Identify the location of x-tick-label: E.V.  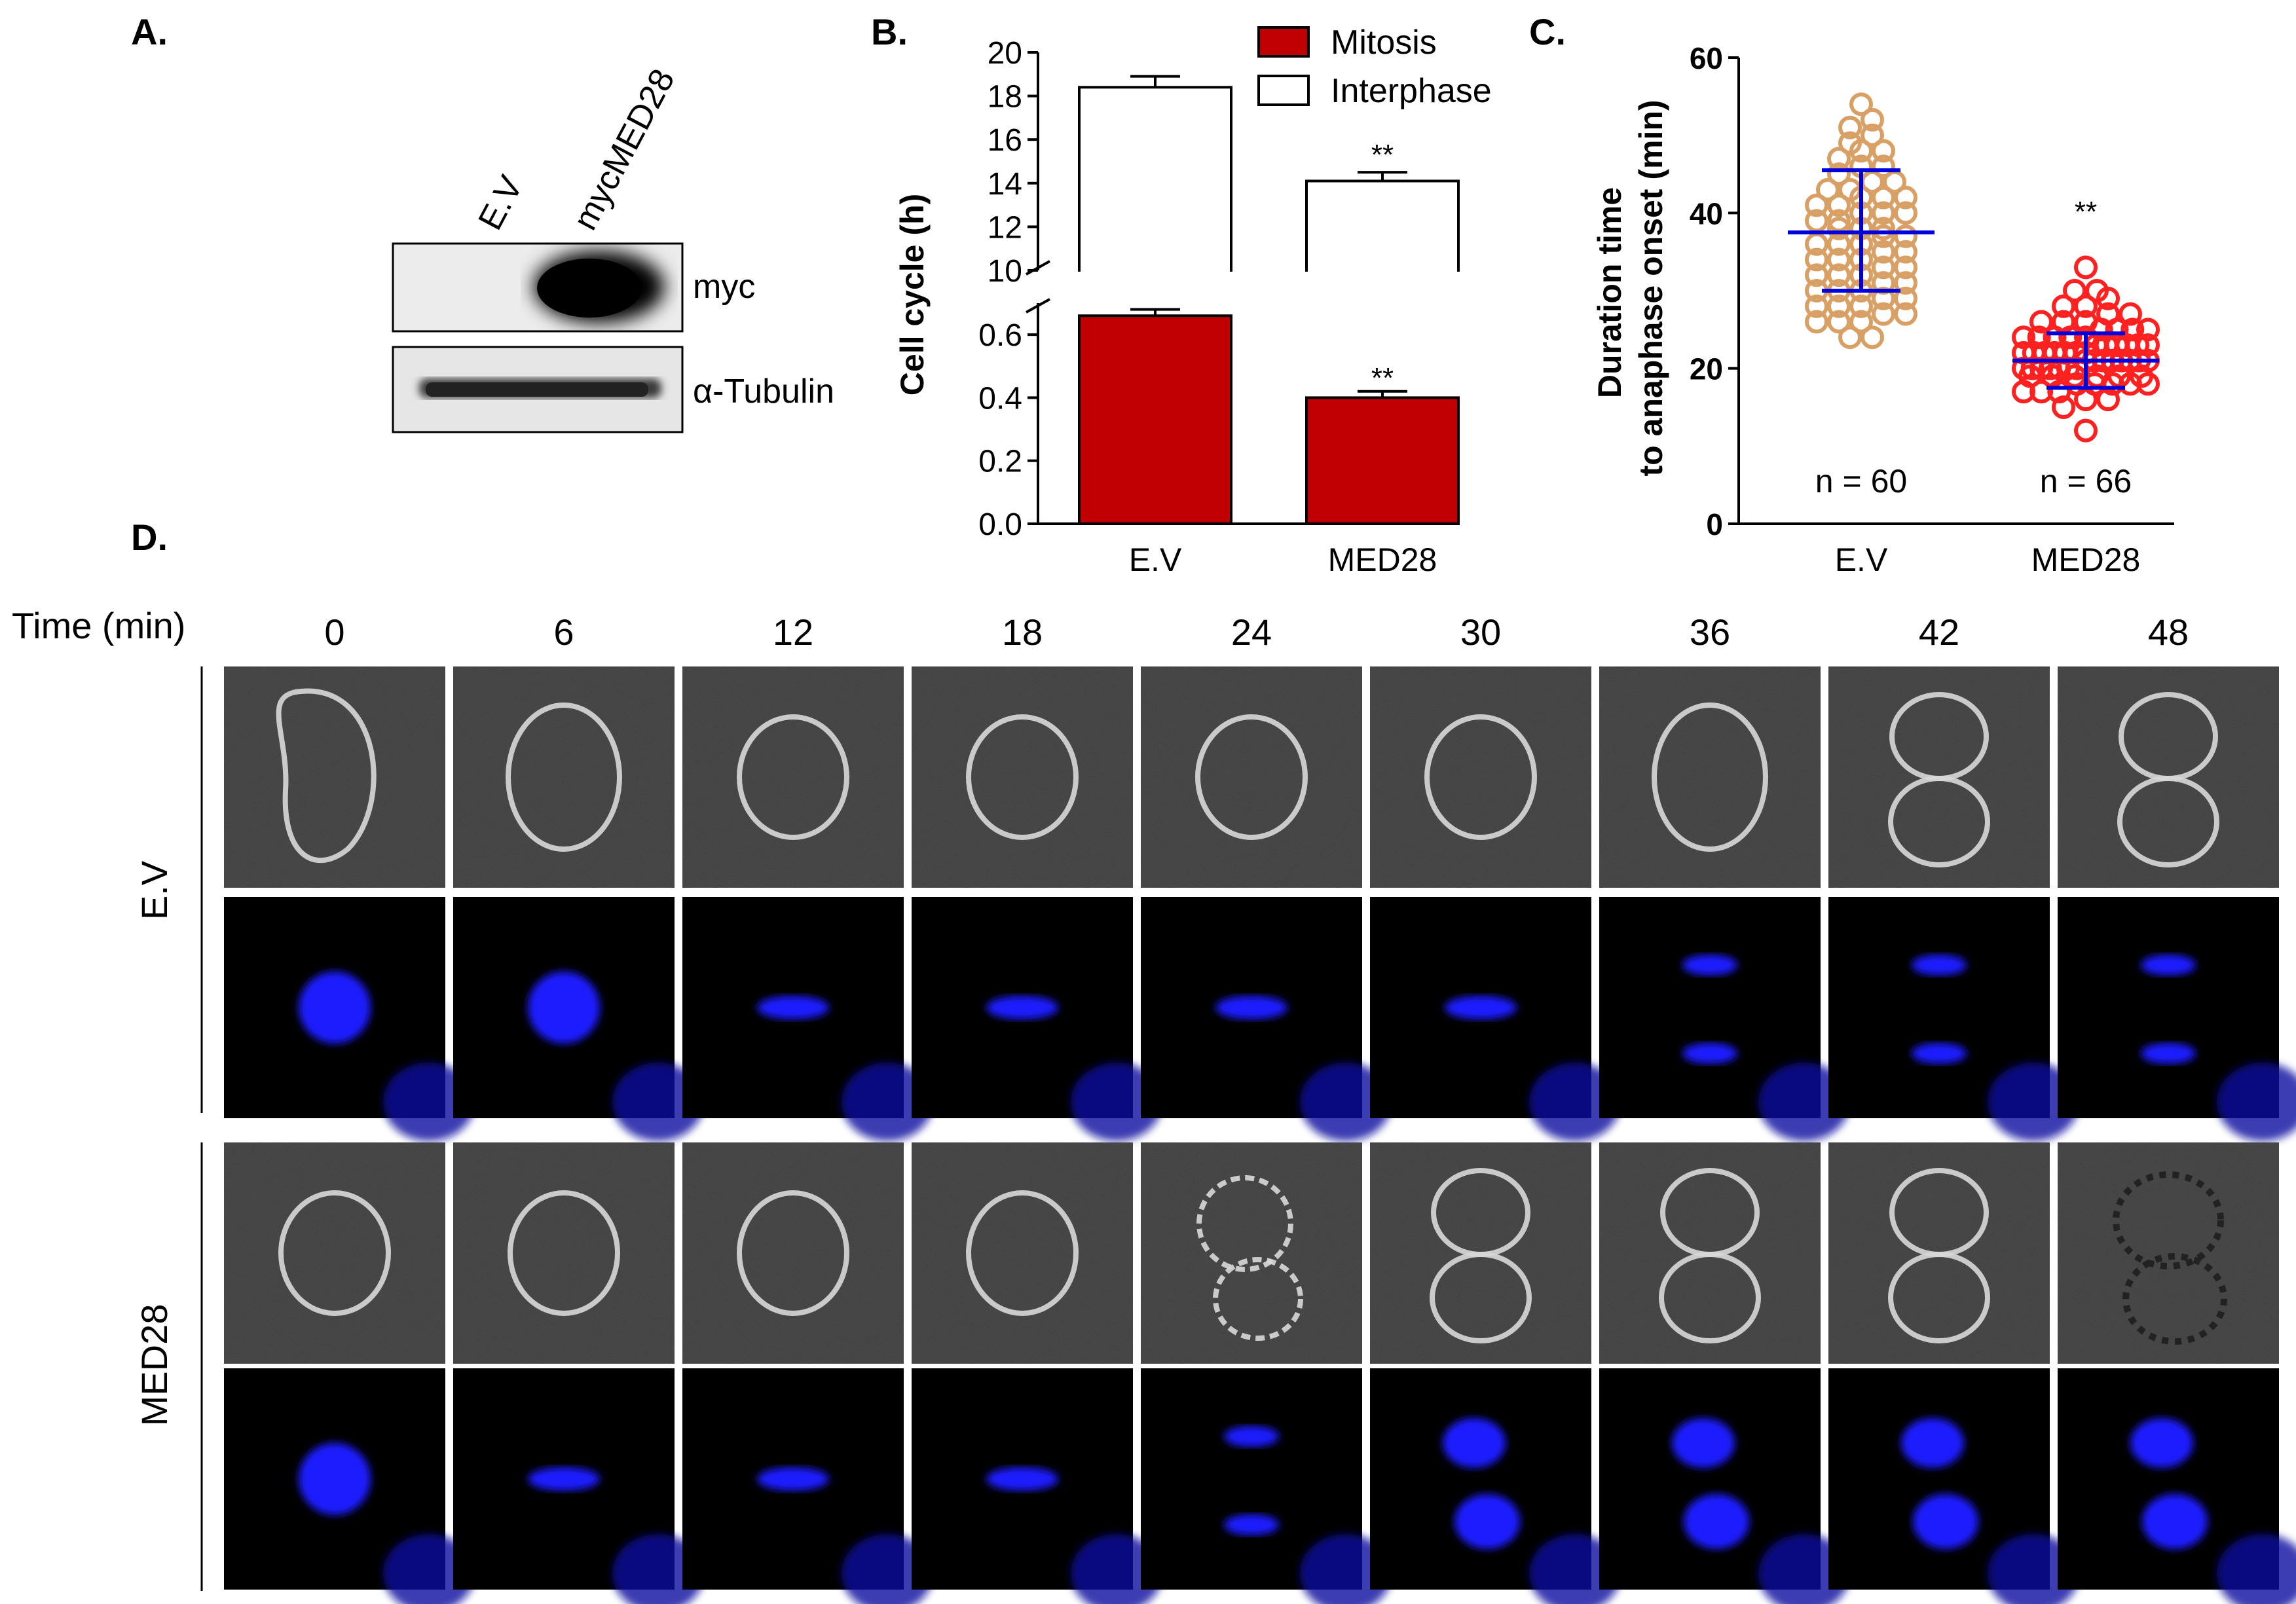
(1156, 559).